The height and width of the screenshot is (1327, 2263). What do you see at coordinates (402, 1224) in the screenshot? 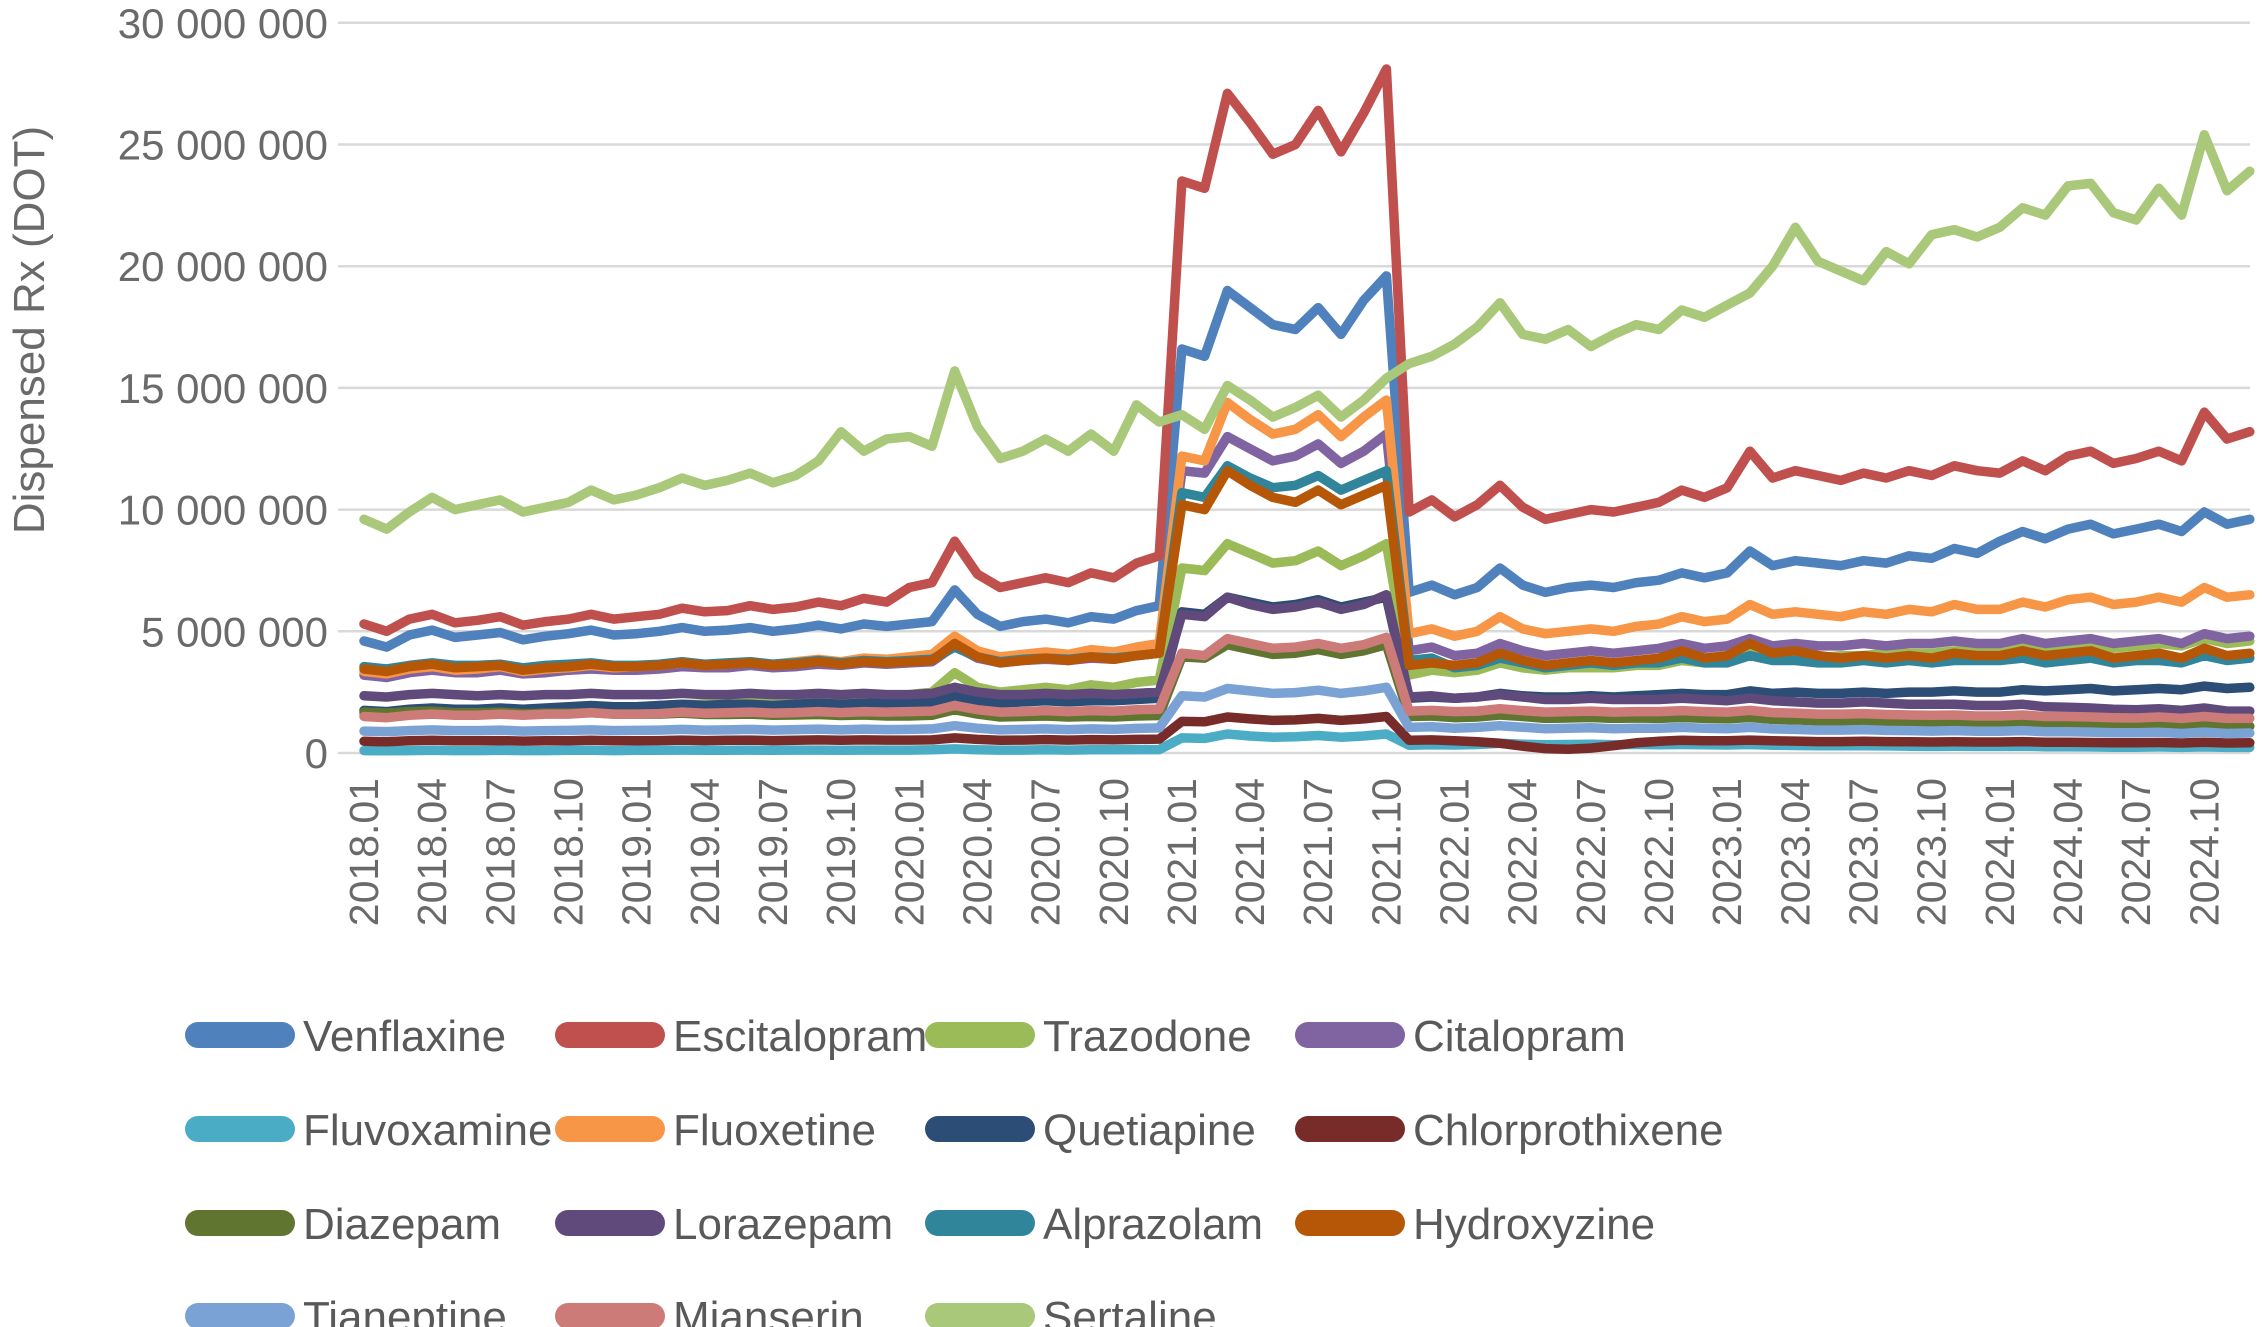
I see `legend-label: Diazepam` at bounding box center [402, 1224].